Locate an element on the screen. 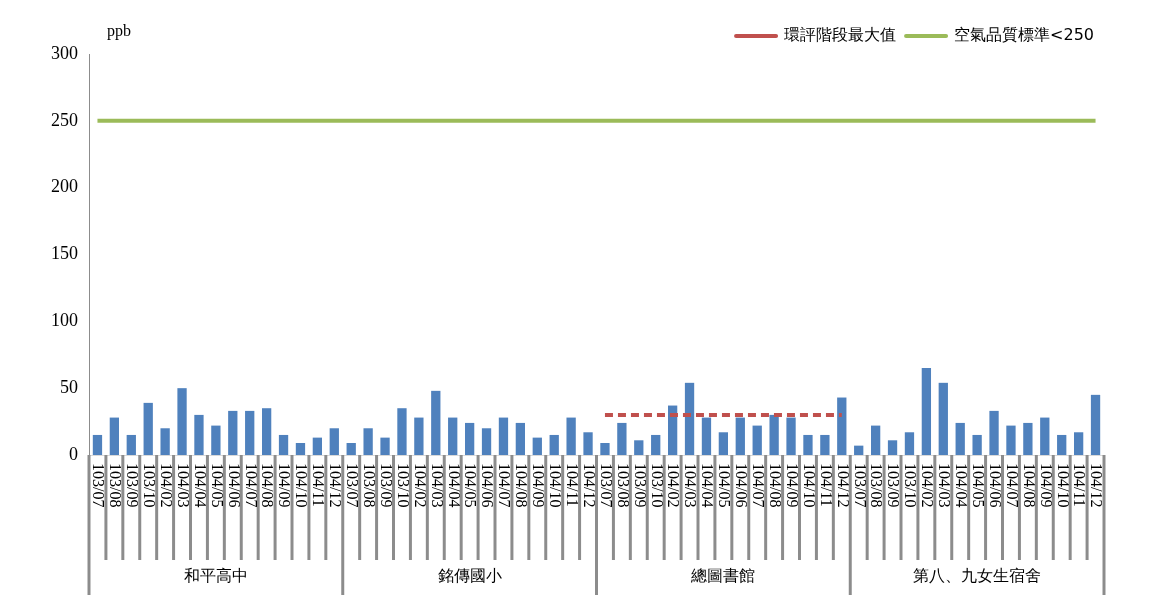 This screenshot has height=603, width=1152. y-tick-label: 250 is located at coordinates (64, 119).